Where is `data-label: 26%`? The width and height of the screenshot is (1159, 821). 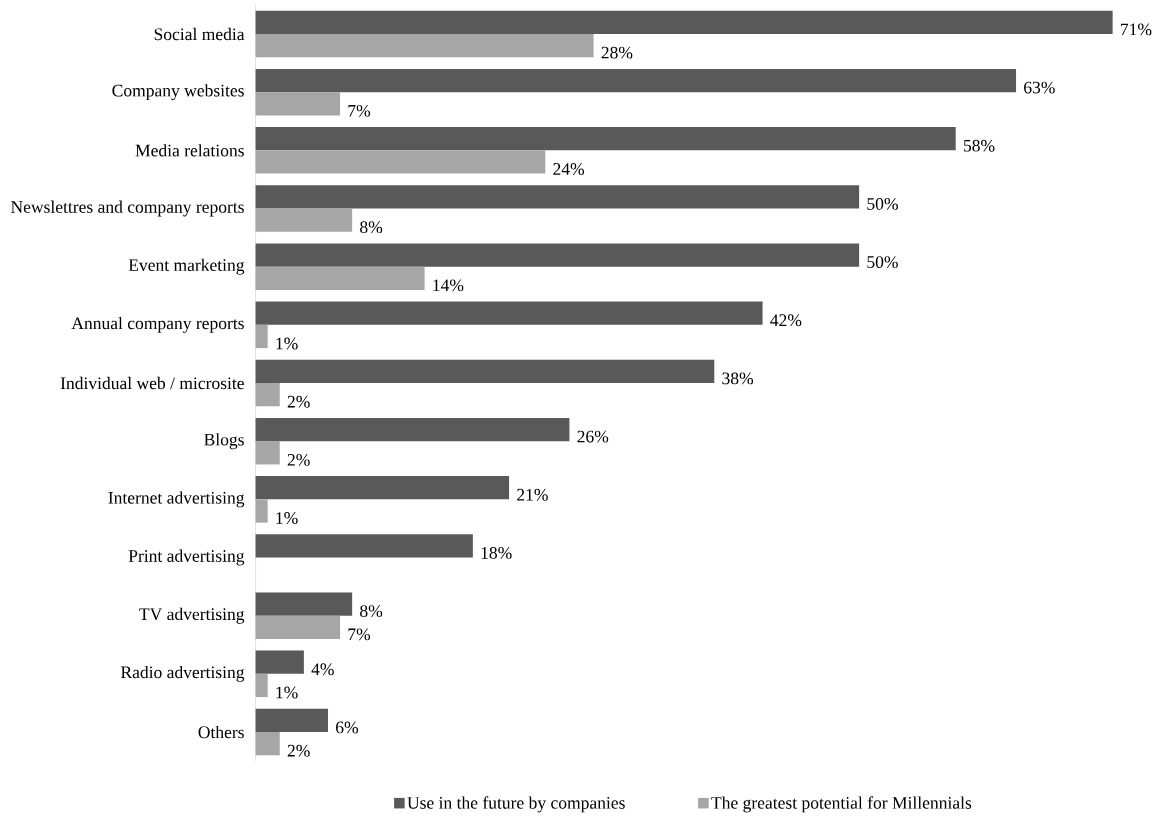
data-label: 26% is located at coordinates (593, 436).